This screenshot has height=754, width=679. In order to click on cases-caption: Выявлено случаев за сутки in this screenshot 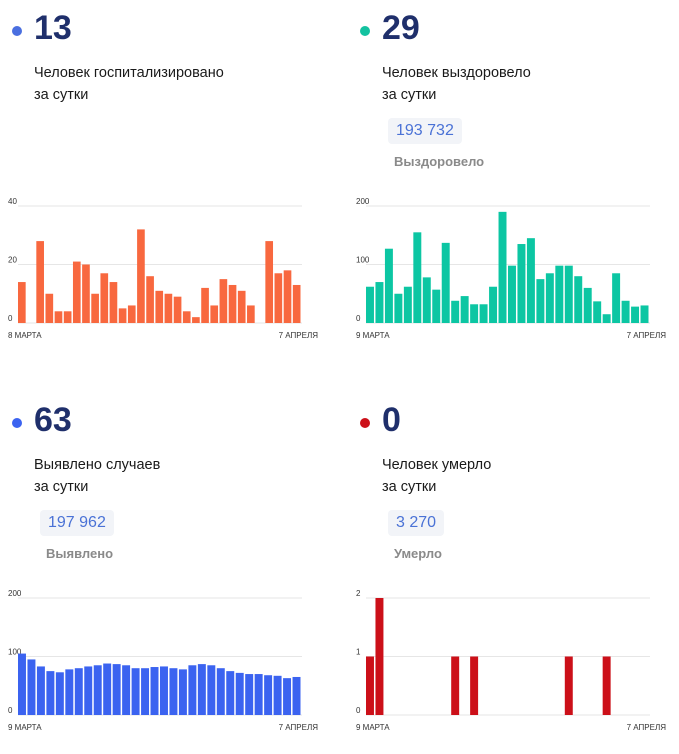, I will do `click(159, 476)`.